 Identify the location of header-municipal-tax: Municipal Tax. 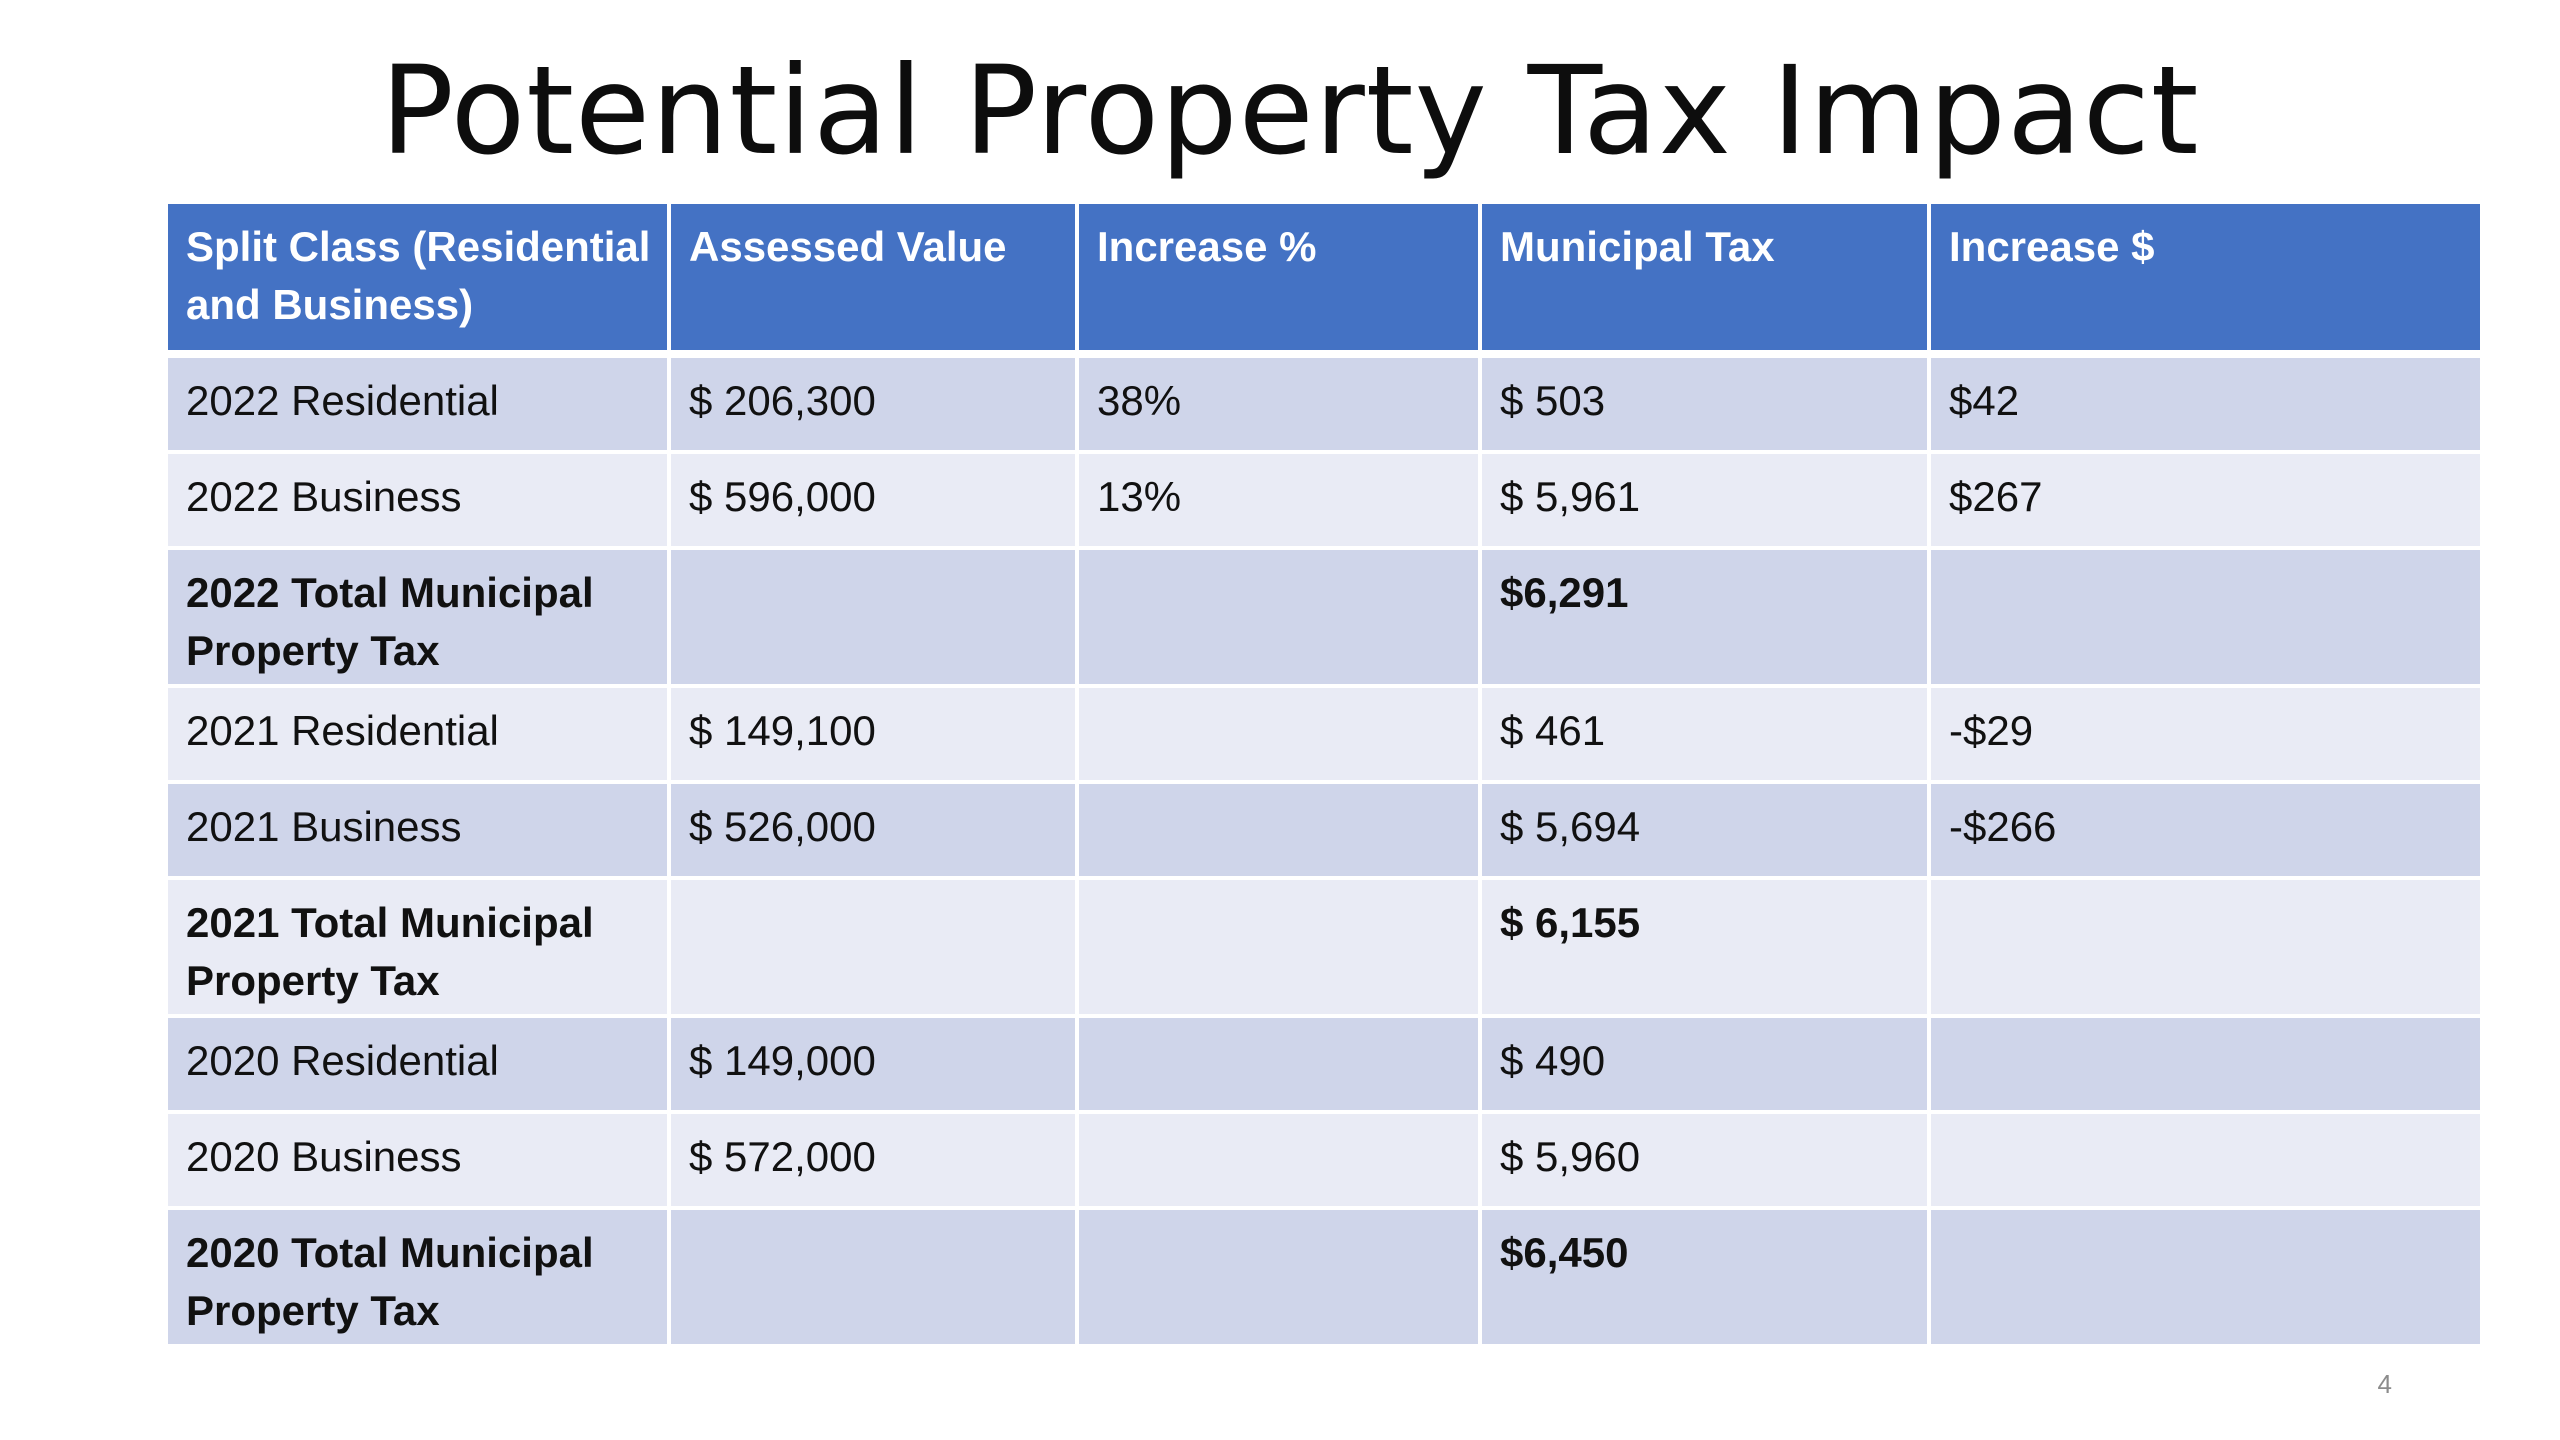
(1704, 279).